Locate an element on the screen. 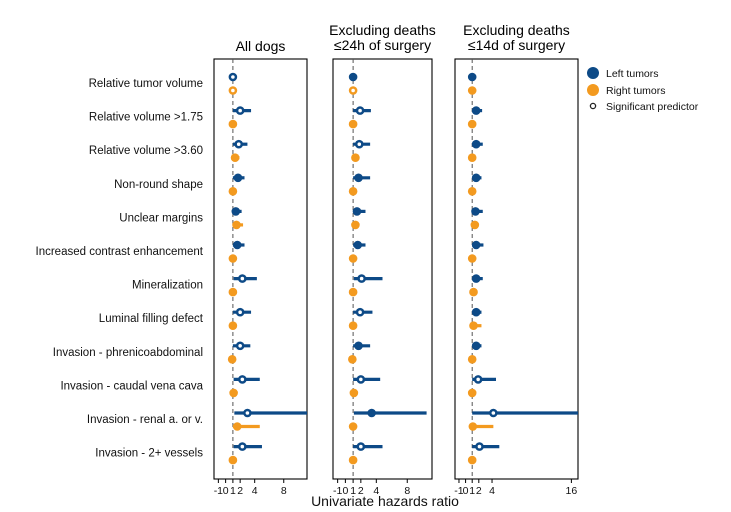 Image resolution: width=731 pixels, height=512 pixels. panel-title: Excluding deaths is located at coordinates (382, 30).